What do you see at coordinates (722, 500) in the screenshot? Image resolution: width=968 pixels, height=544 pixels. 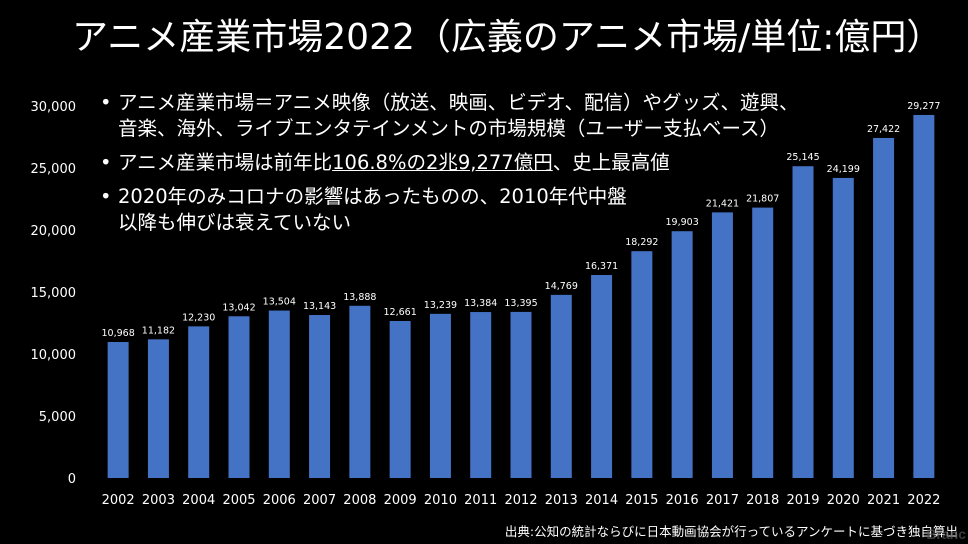 I see `x-tick-label: 2017` at bounding box center [722, 500].